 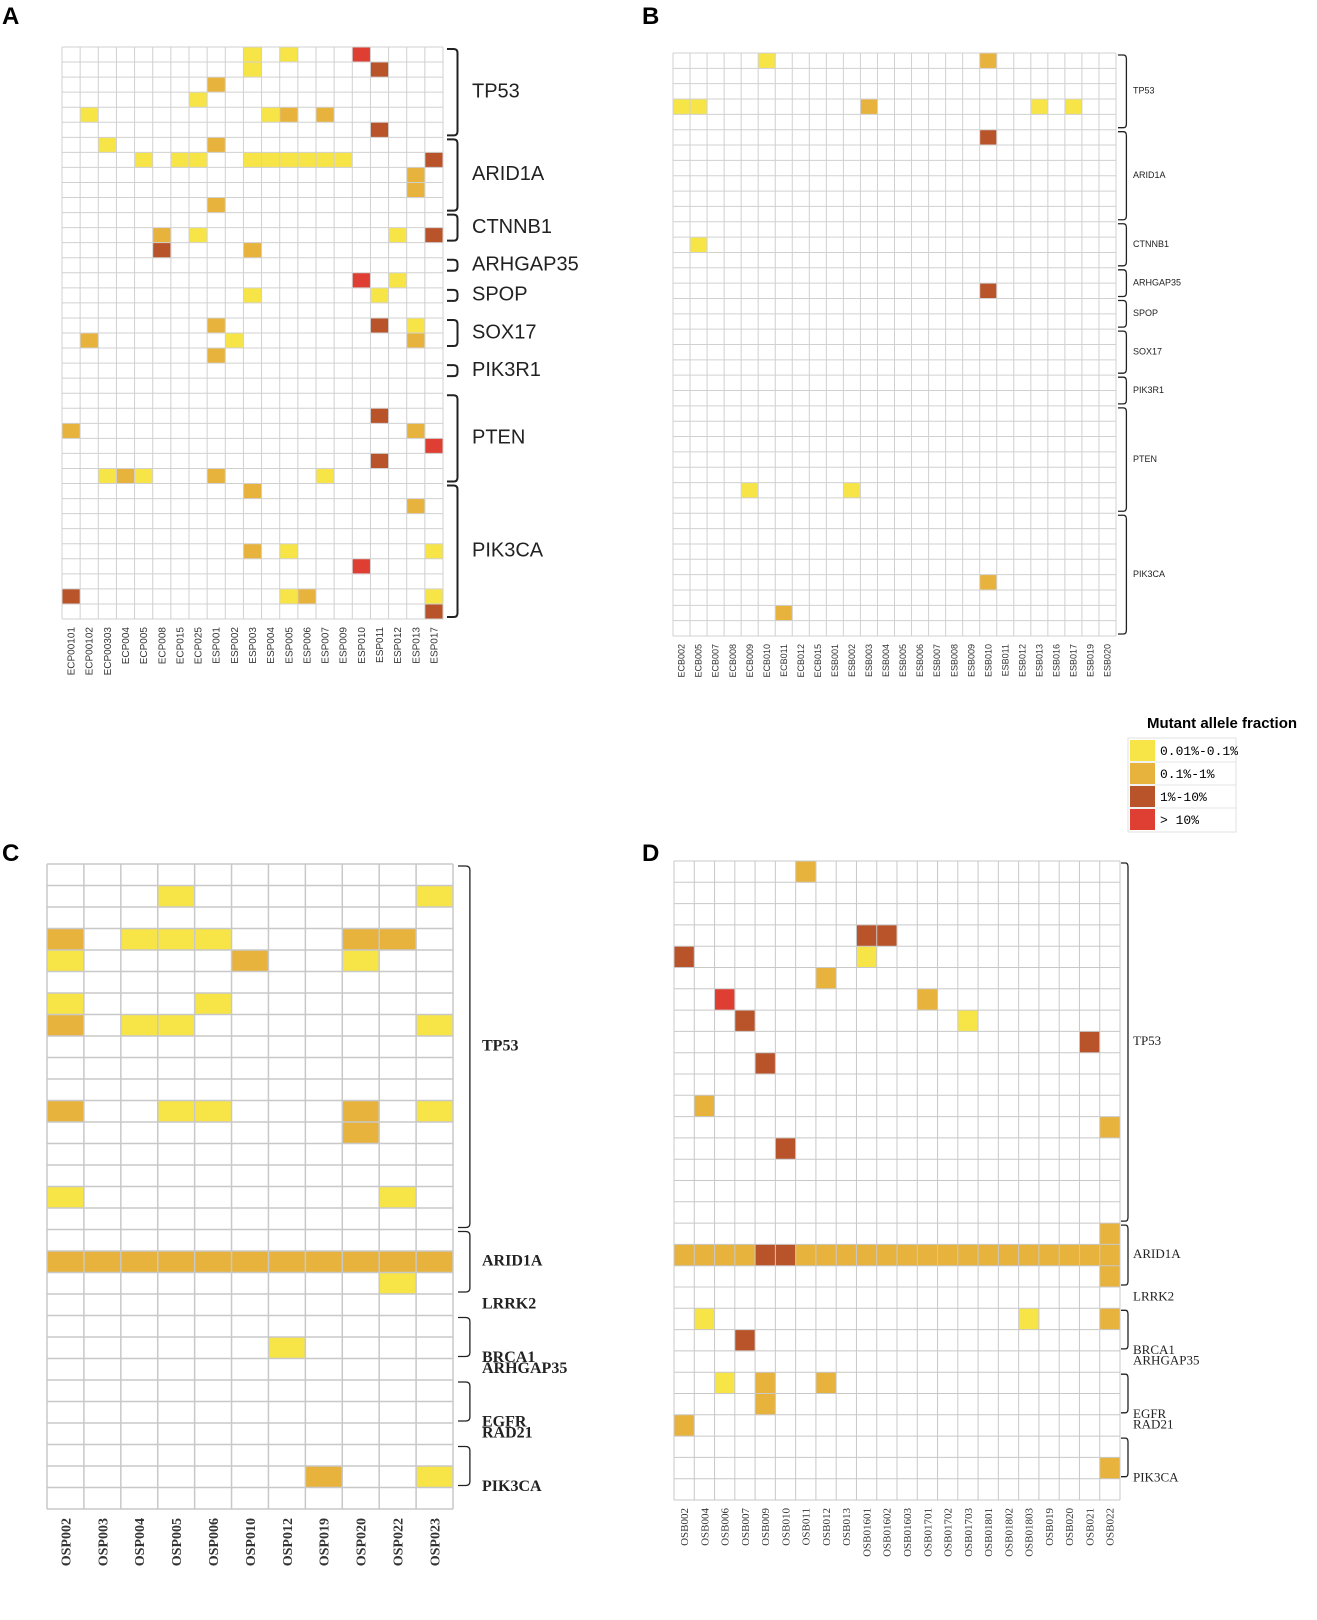 I want to click on tick-label-esp001: ESP001, so click(x=217, y=645).